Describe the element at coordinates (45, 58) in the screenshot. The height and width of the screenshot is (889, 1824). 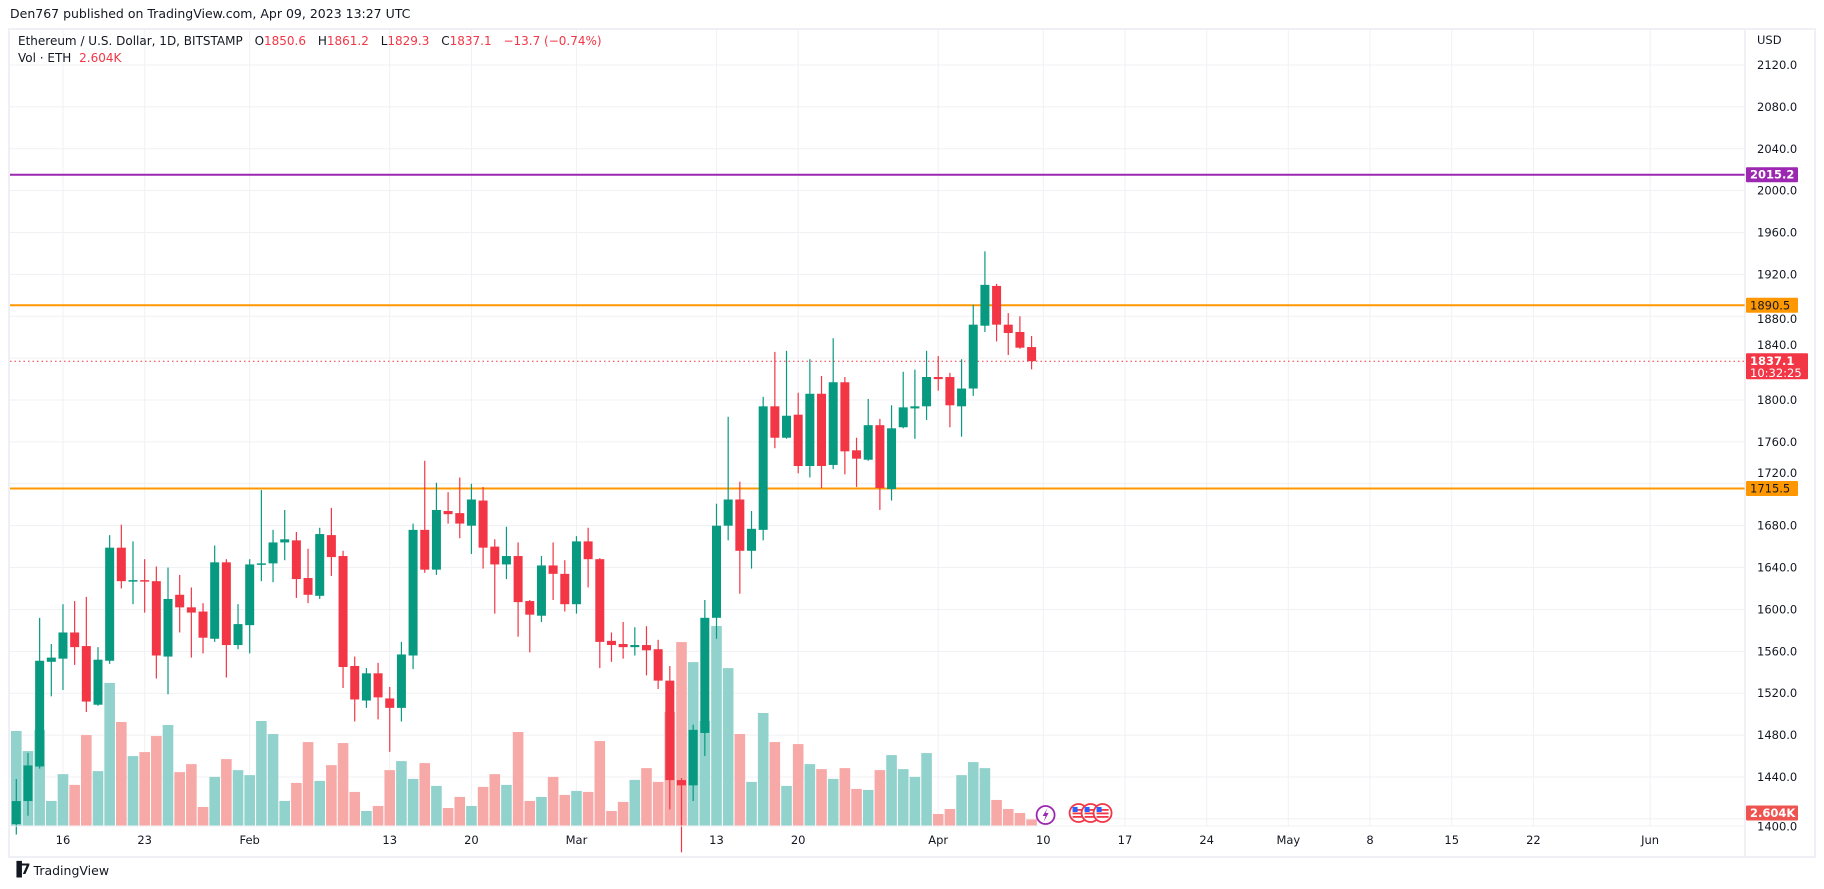
I see `legend-volume-label: Vol · ETH` at that location.